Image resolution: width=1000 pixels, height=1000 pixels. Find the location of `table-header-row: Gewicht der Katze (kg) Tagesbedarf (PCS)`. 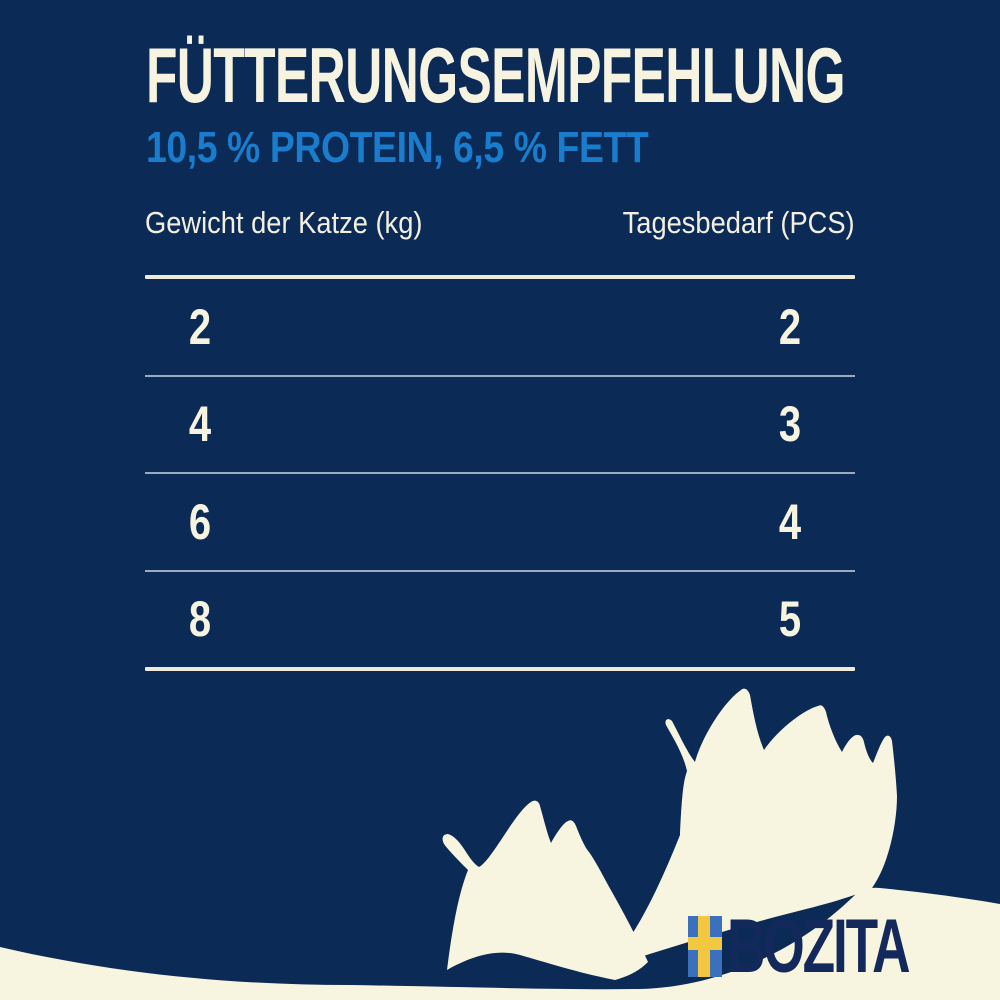

table-header-row: Gewicht der Katze (kg) Tagesbedarf (PCS) is located at coordinates (500, 223).